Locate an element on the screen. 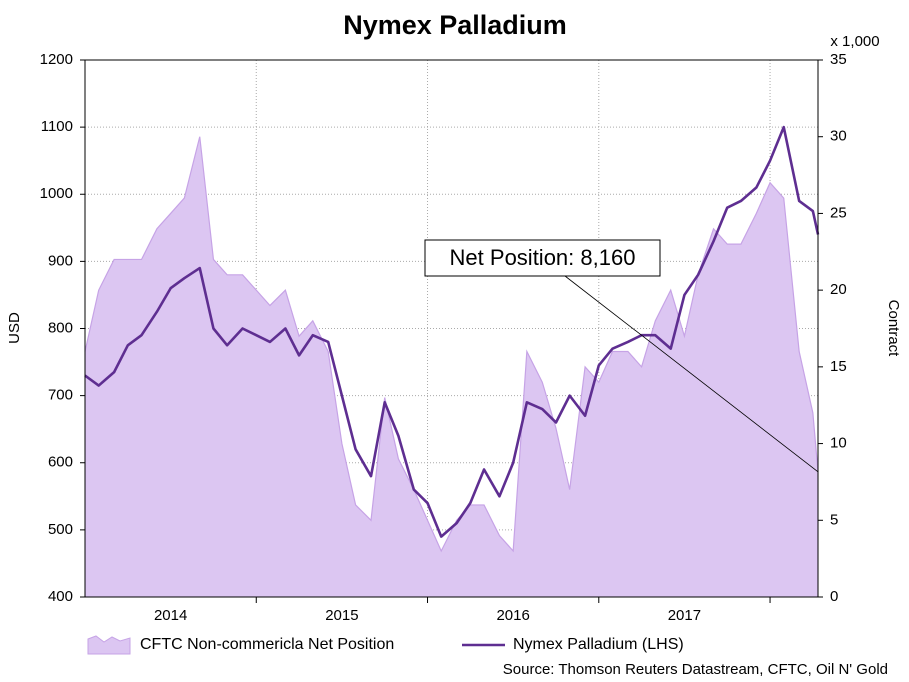 The width and height of the screenshot is (909, 682). legend-label: Nymex Palladium (LHS) is located at coordinates (598, 644).